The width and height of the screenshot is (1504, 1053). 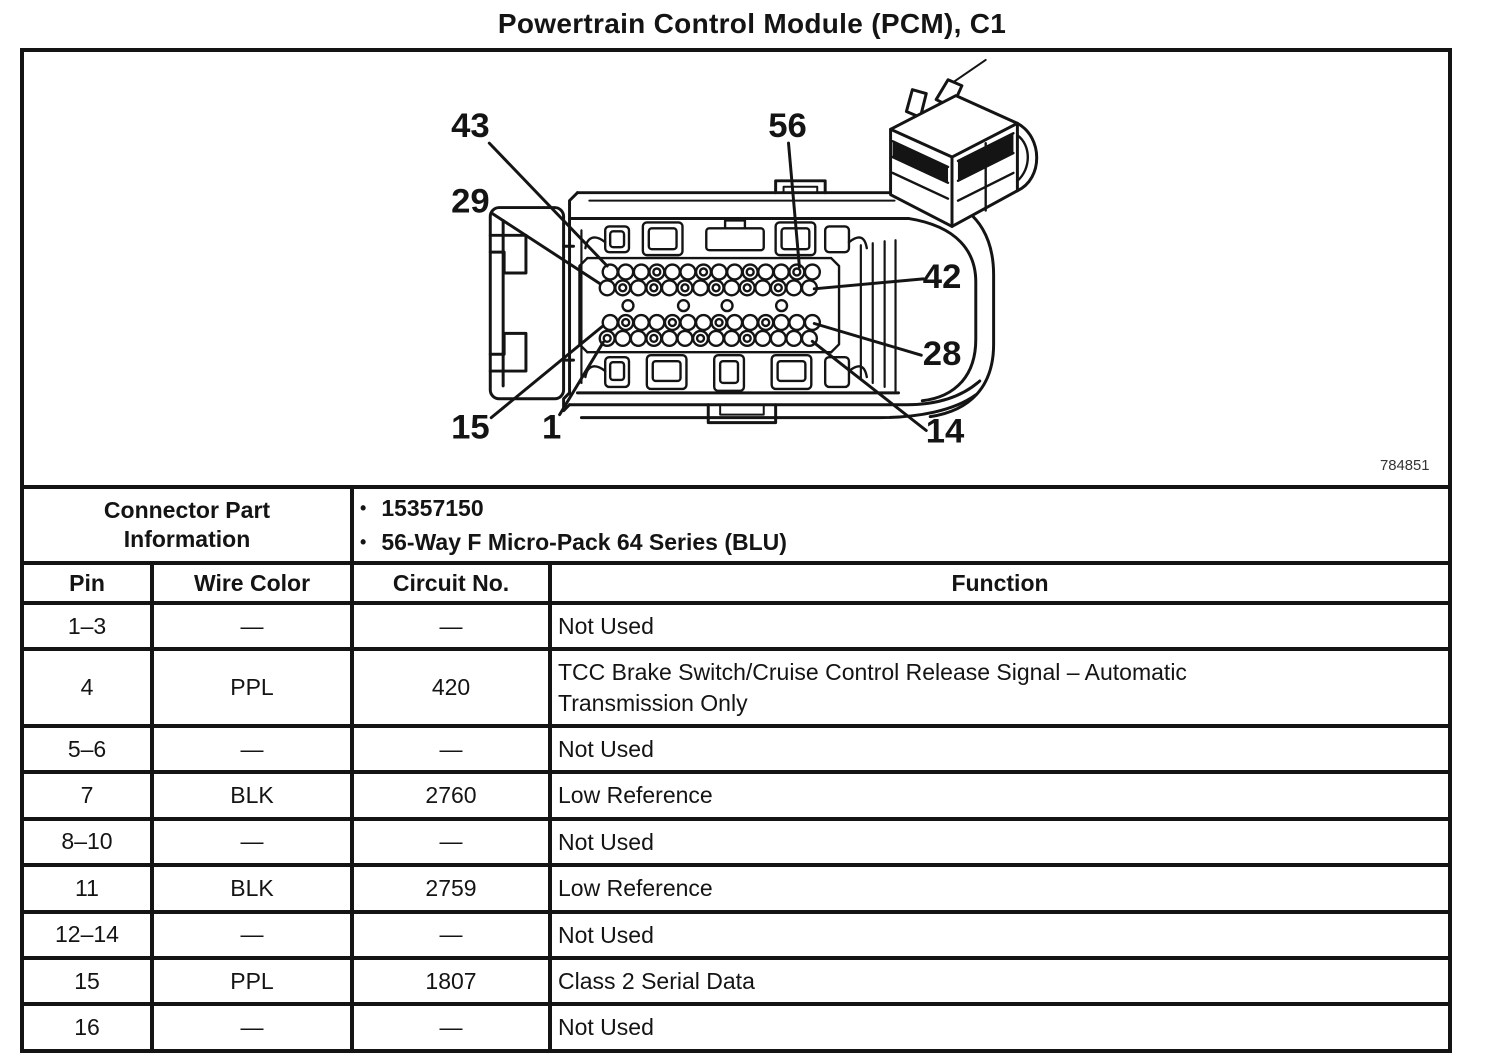 I want to click on callout-label-14: 14, so click(x=945, y=431).